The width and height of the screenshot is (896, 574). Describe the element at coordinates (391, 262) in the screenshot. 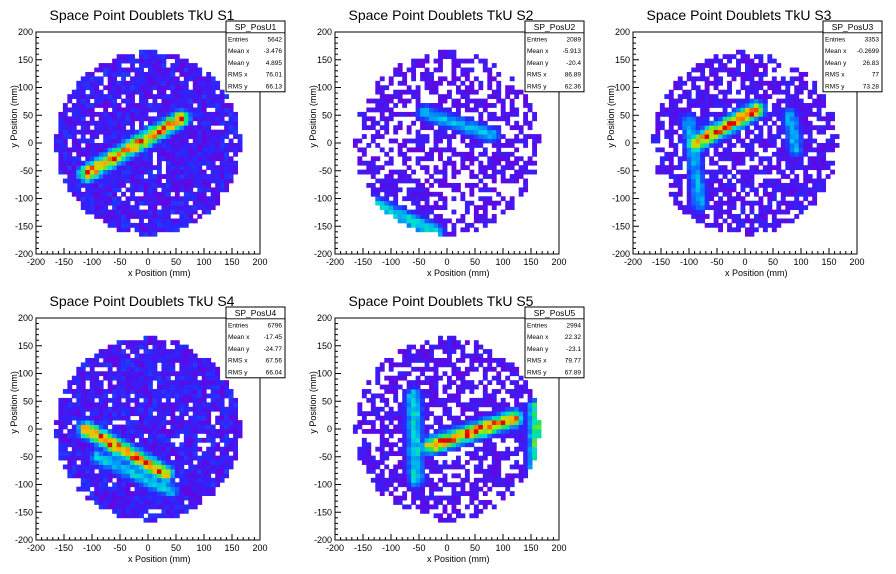

I see `x-tick-label: -100` at that location.